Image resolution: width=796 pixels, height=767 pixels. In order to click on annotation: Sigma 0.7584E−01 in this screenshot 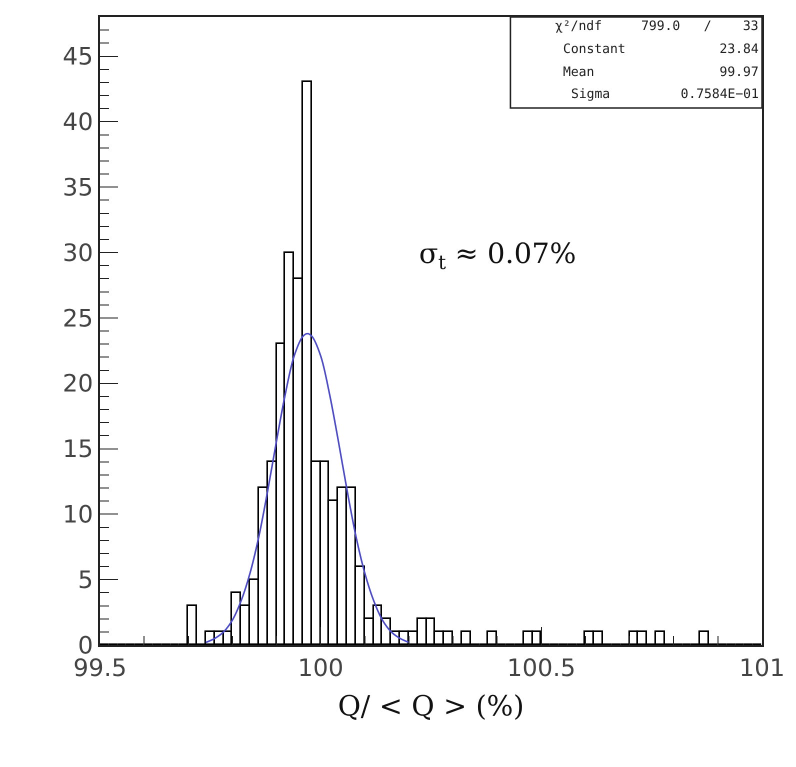, I will do `click(665, 94)`.